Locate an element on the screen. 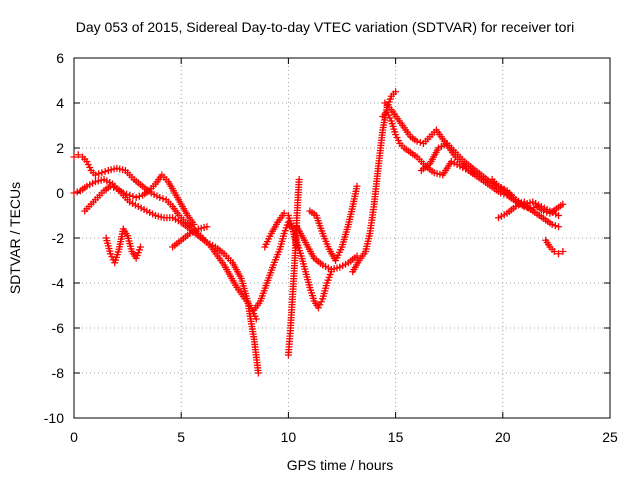 The image size is (640, 480). y-axis-label: SDTVAR / TECUs is located at coordinates (15, 238).